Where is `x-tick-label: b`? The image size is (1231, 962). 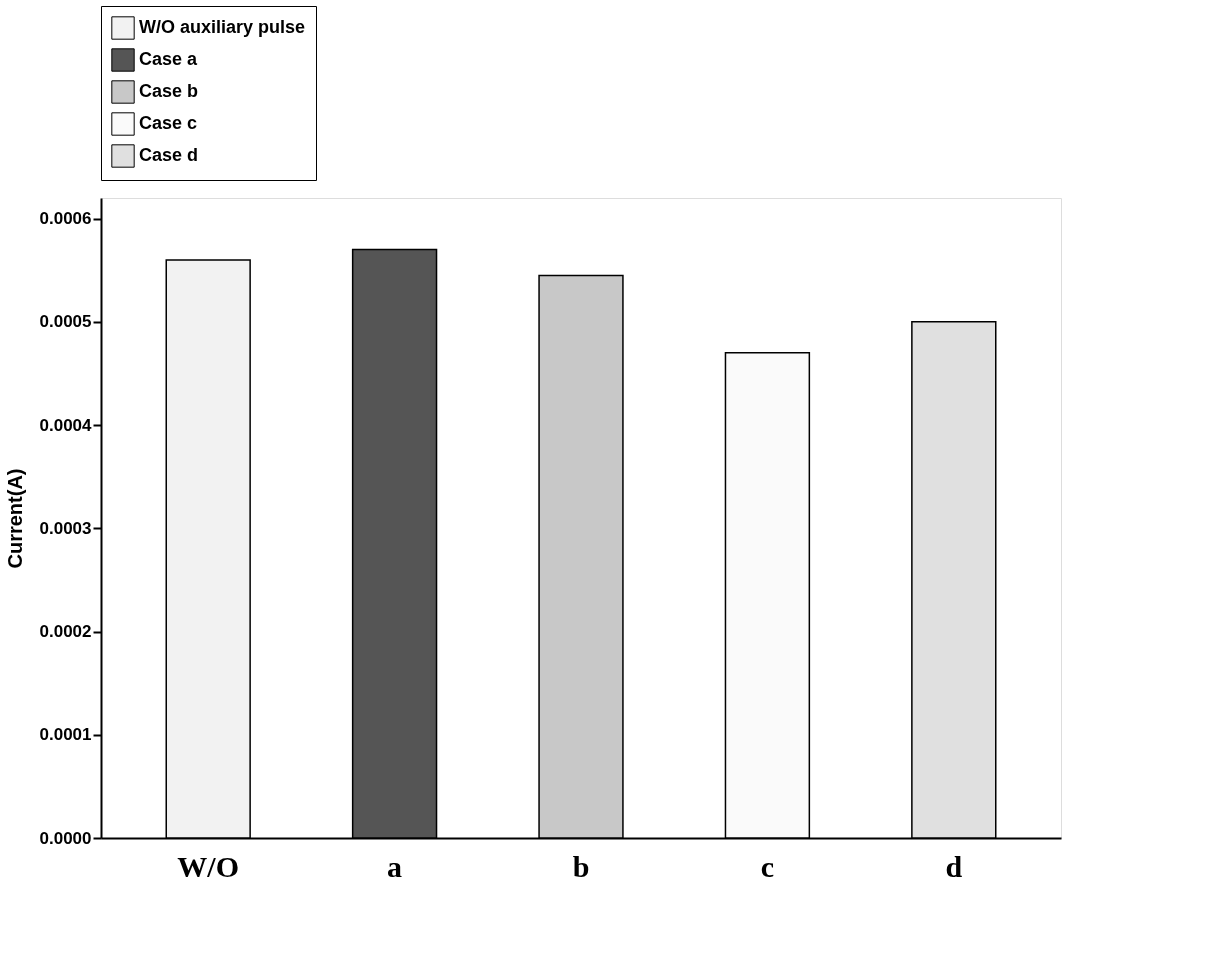
x-tick-label: b is located at coordinates (581, 866).